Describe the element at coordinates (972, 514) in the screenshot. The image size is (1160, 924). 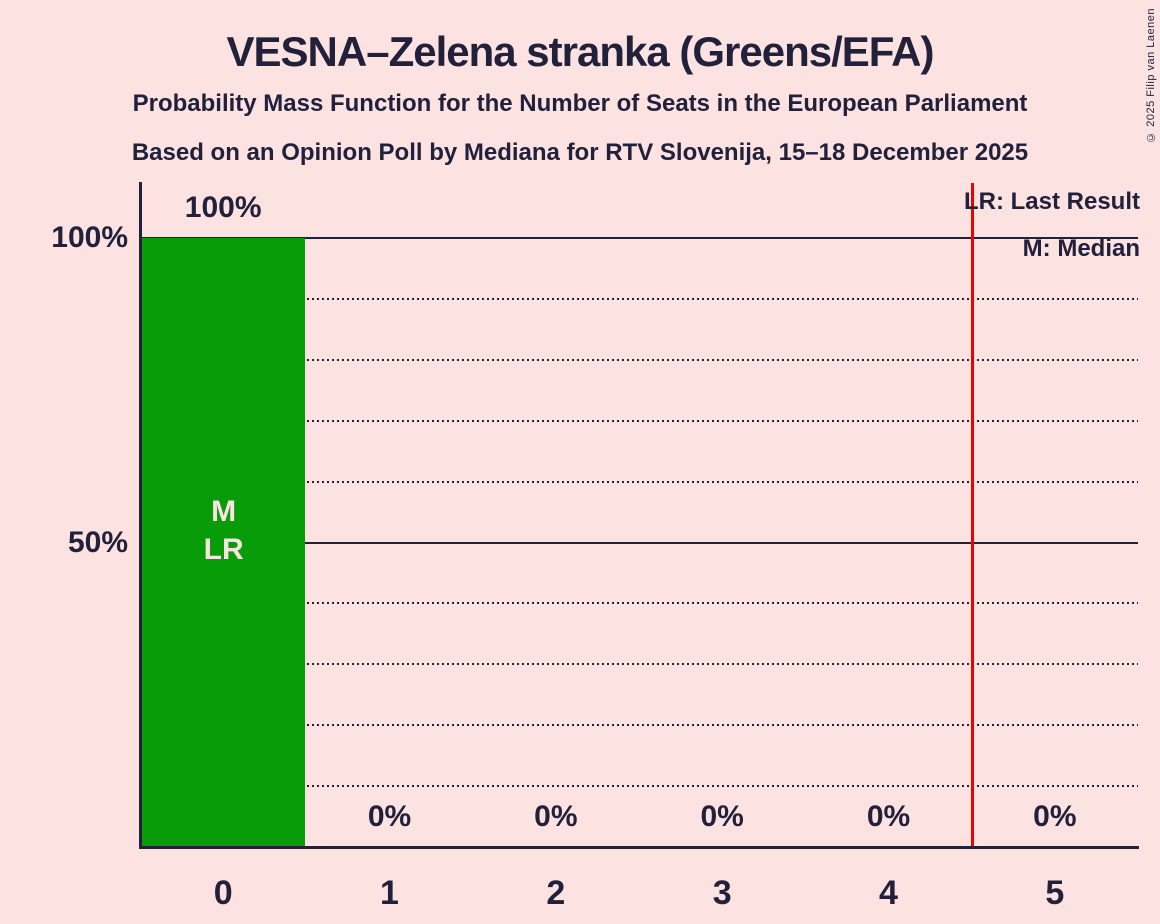
I see `red-threshold-line` at that location.